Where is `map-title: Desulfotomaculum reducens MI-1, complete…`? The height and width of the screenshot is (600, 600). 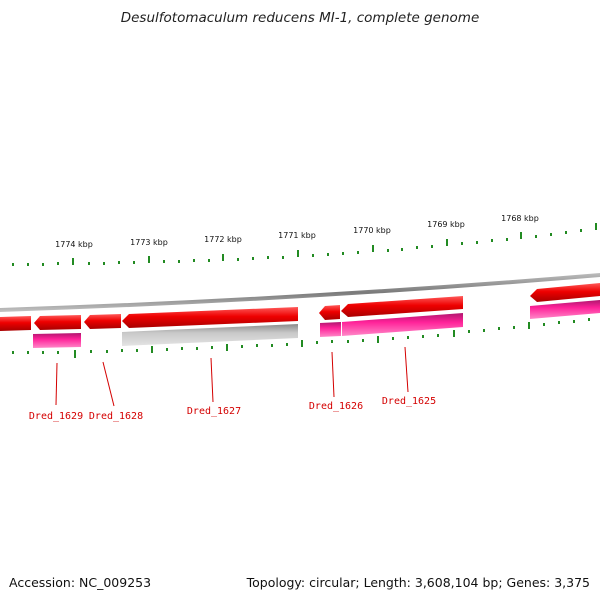 map-title: Desulfotomaculum reducens MI-1, complete… is located at coordinates (300, 18).